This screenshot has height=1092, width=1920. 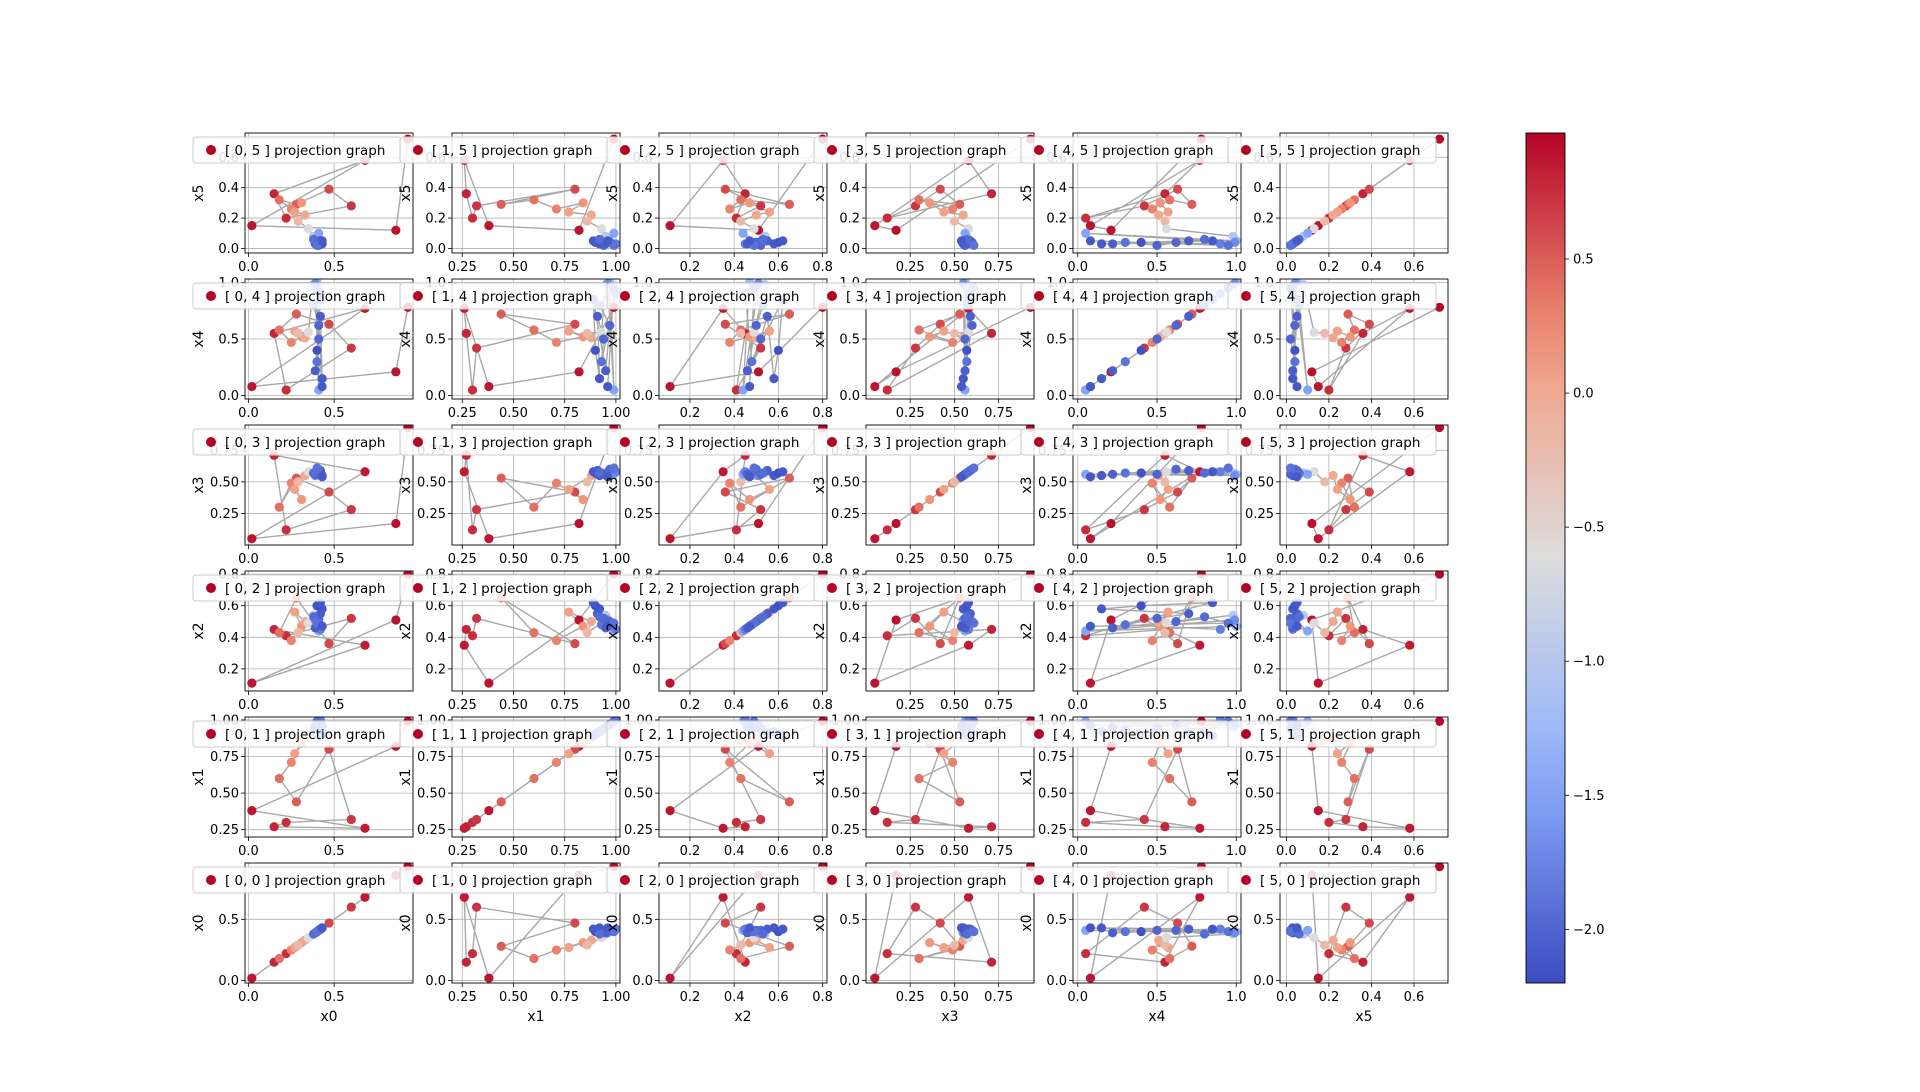 What do you see at coordinates (822, 705) in the screenshot?
I see `x-tick-label: 0.8` at bounding box center [822, 705].